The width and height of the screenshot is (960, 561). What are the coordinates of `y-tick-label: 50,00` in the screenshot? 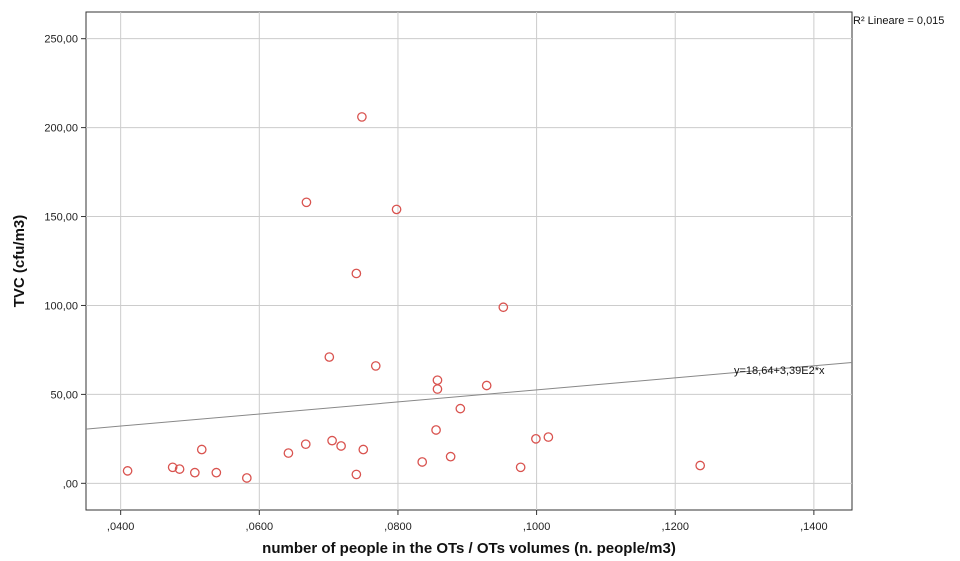 It's located at (64, 395).